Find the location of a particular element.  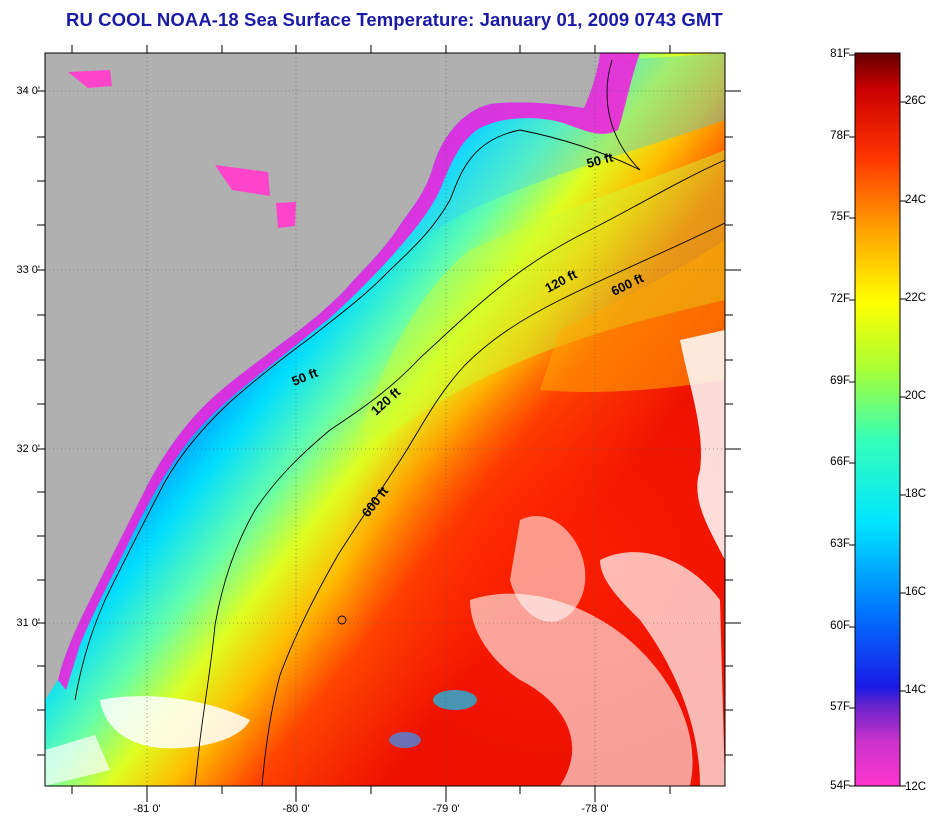

lat-label-32: 32 0' is located at coordinates (28, 449).